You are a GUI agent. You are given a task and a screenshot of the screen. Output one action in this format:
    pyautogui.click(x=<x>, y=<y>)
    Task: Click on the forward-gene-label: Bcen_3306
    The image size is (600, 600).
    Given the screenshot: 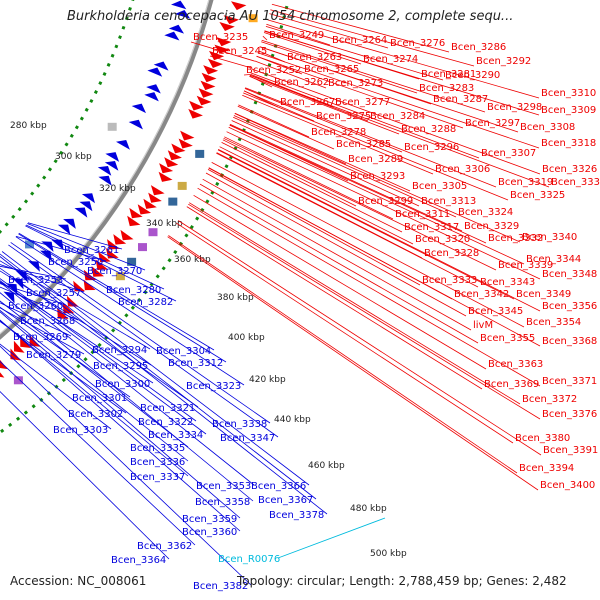 What is the action you would take?
    pyautogui.click(x=462, y=169)
    